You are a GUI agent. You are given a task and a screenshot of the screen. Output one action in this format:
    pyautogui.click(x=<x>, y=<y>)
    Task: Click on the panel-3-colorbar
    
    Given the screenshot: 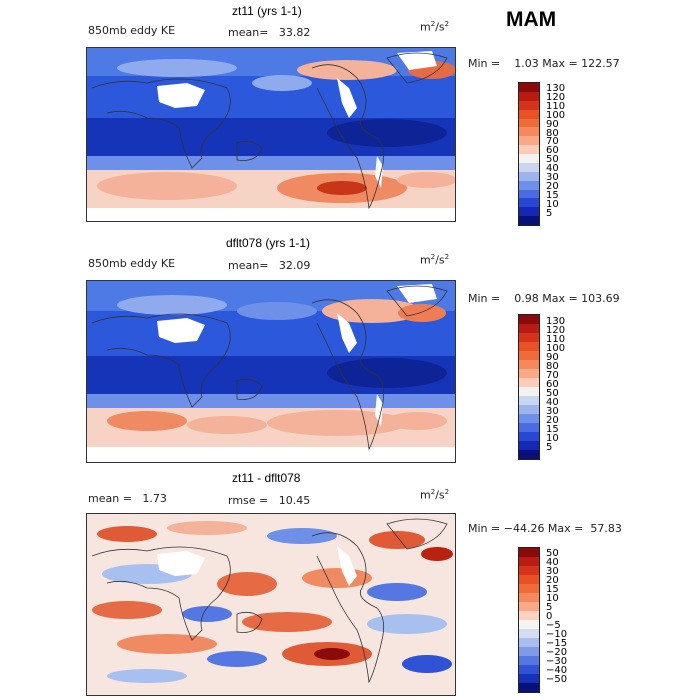 What is the action you would take?
    pyautogui.click(x=529, y=620)
    